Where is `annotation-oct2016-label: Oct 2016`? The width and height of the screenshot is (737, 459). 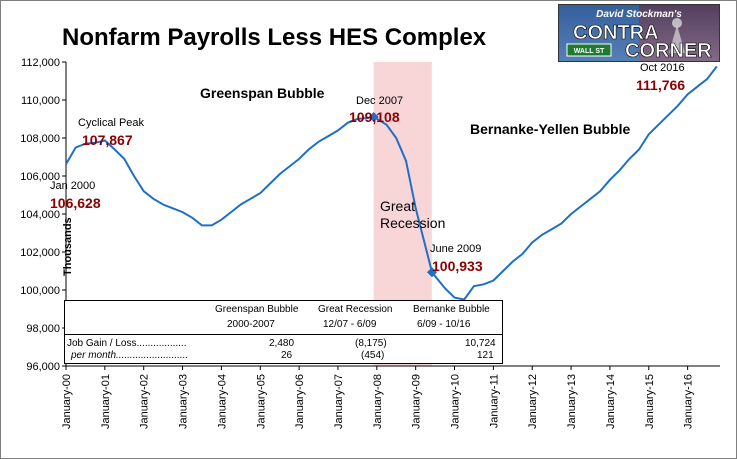 annotation-oct2016-label: Oct 2016 is located at coordinates (662, 68).